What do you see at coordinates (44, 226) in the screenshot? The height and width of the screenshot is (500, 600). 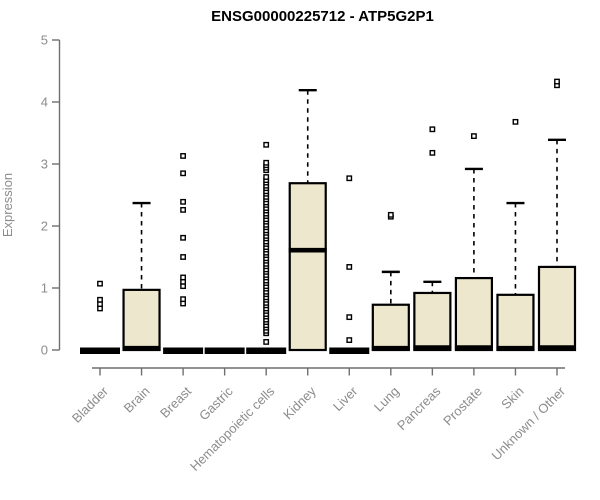 I see `y-tick-label: 2` at bounding box center [44, 226].